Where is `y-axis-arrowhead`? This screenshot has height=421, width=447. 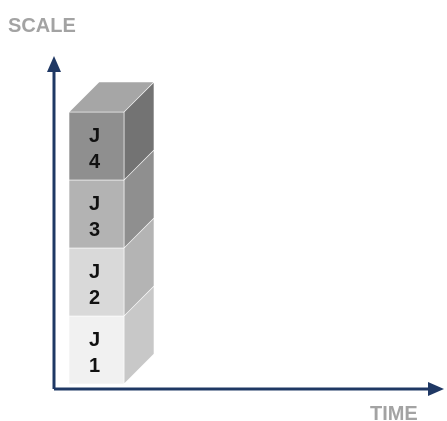 y-axis-arrowhead is located at coordinates (54, 64).